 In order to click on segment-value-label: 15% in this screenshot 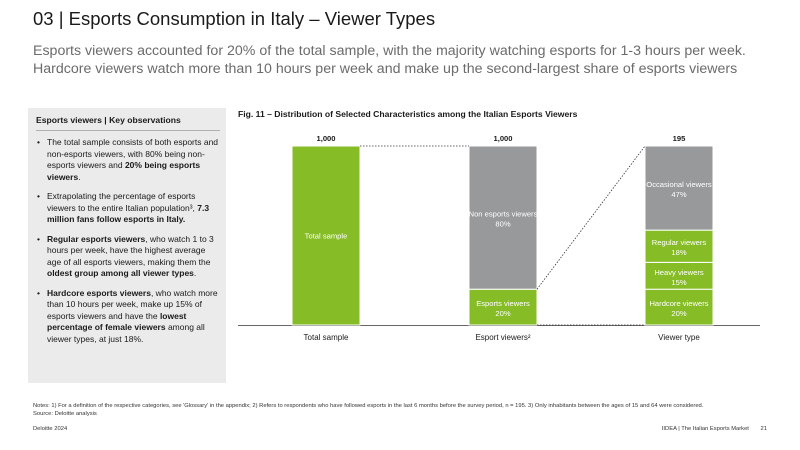, I will do `click(678, 282)`.